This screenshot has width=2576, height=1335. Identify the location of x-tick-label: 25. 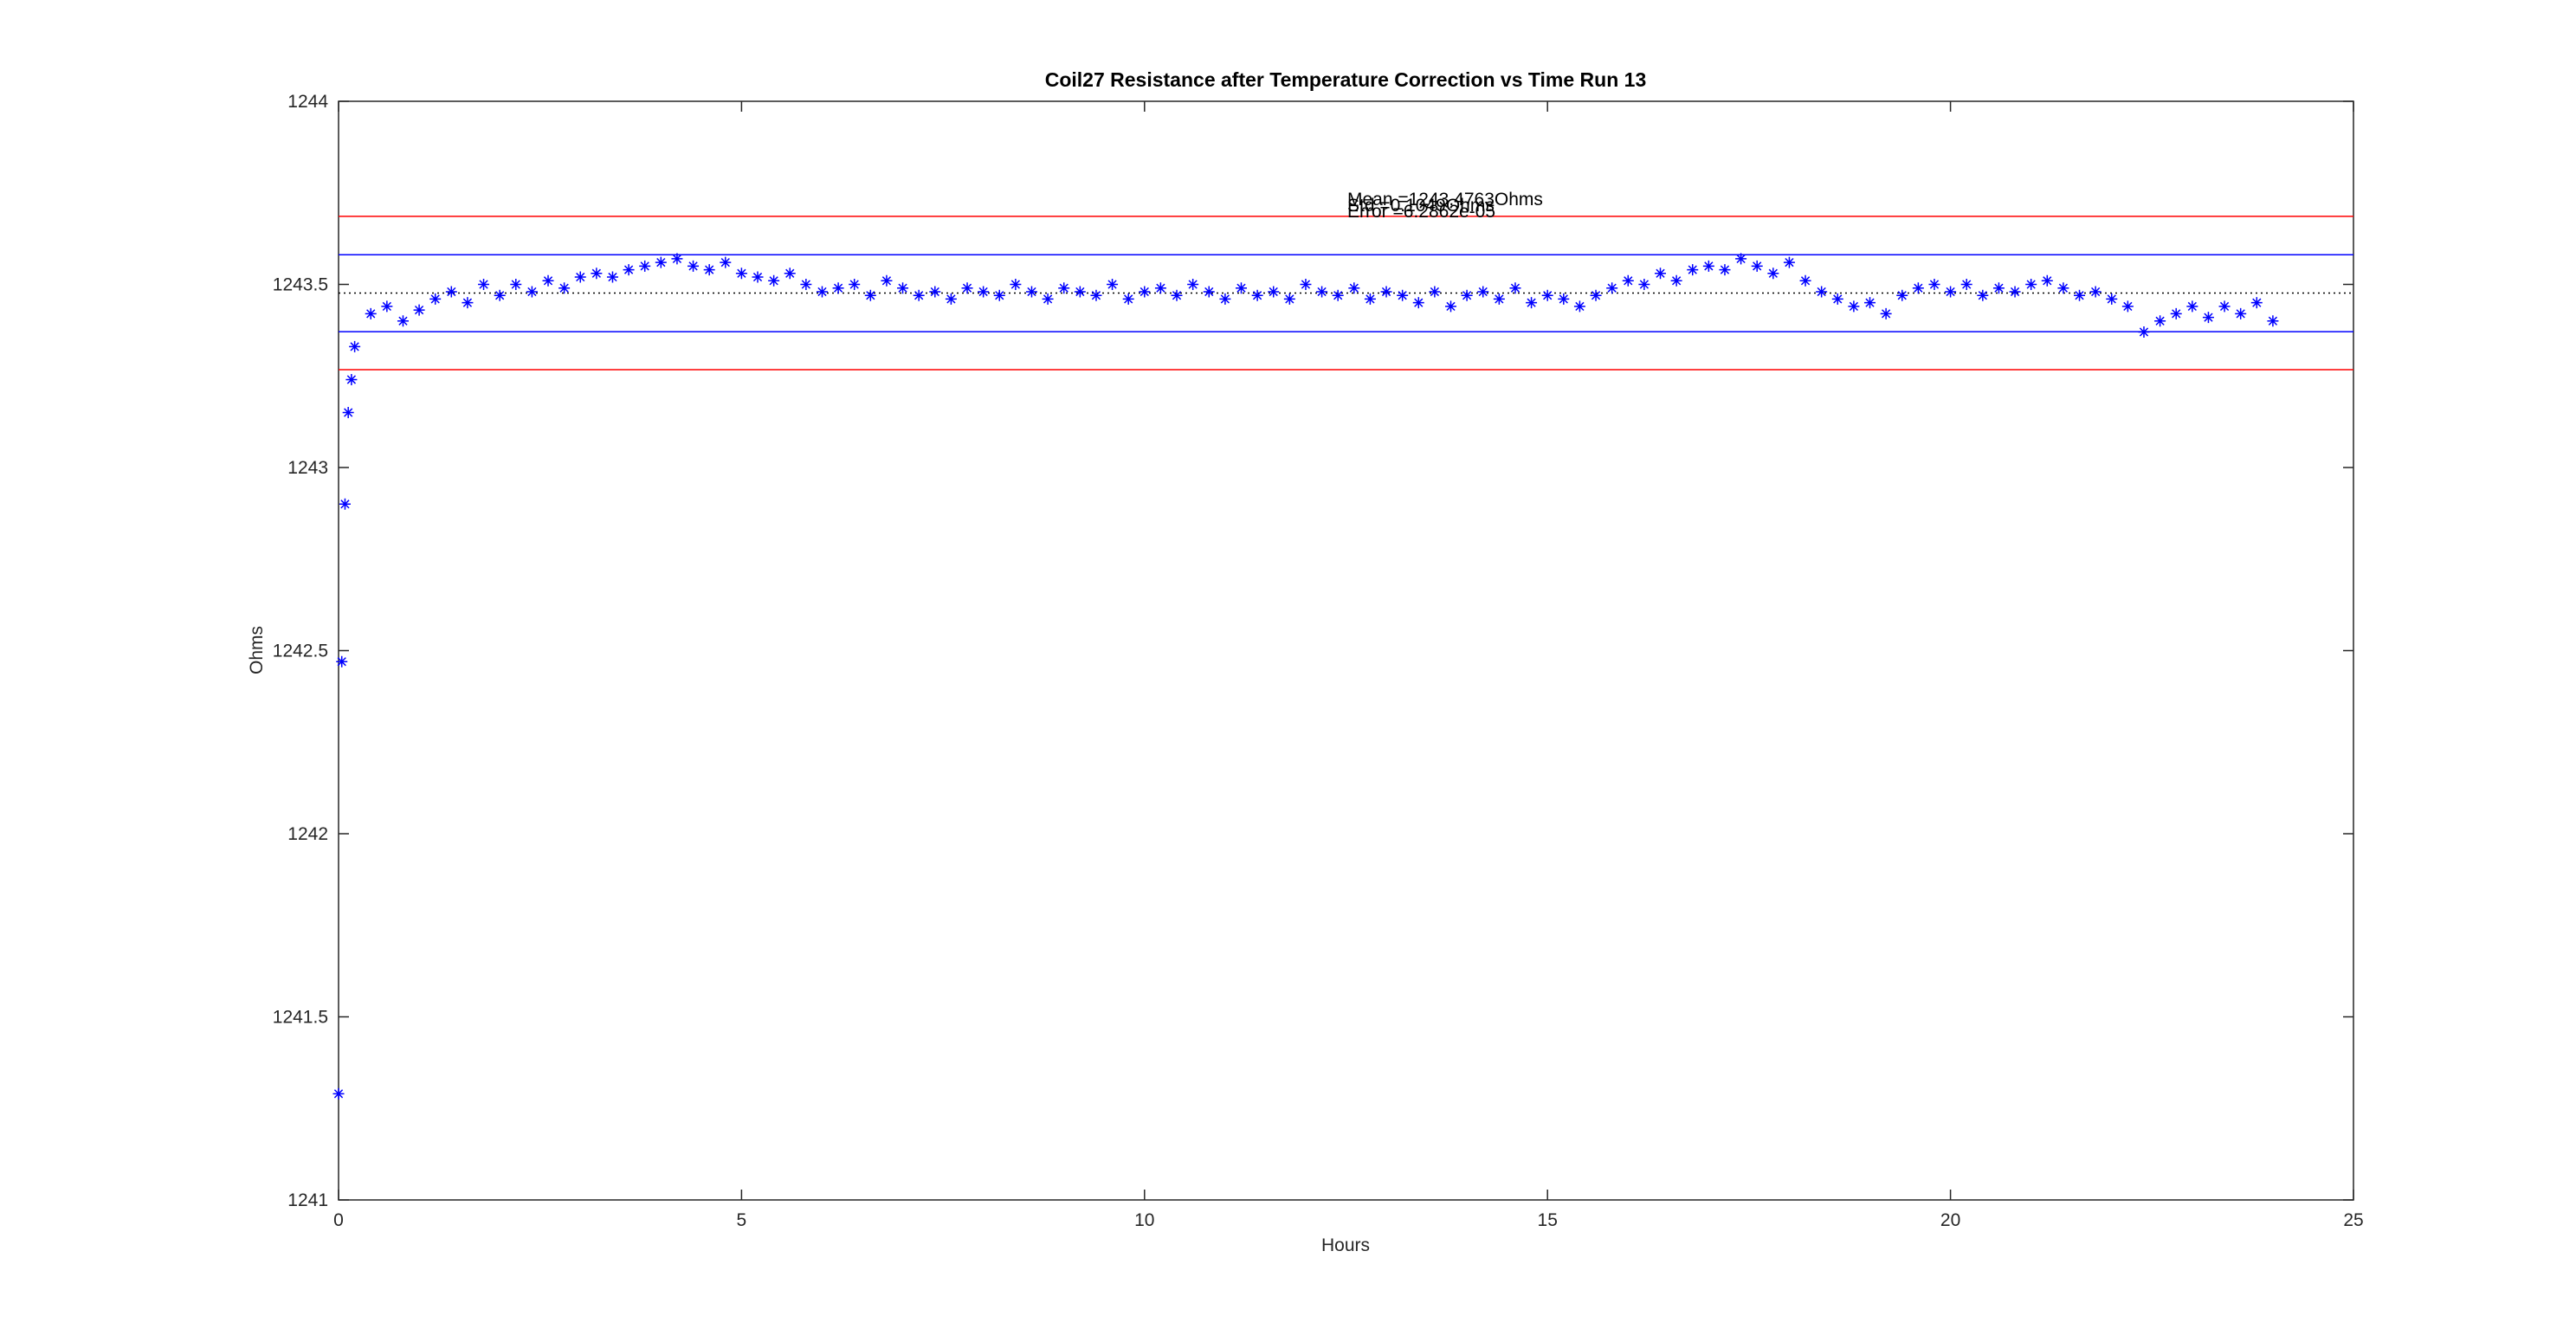
(2353, 1220).